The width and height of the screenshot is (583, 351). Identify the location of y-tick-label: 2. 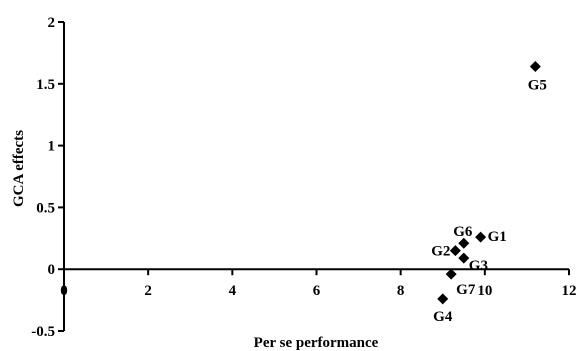
(52, 23).